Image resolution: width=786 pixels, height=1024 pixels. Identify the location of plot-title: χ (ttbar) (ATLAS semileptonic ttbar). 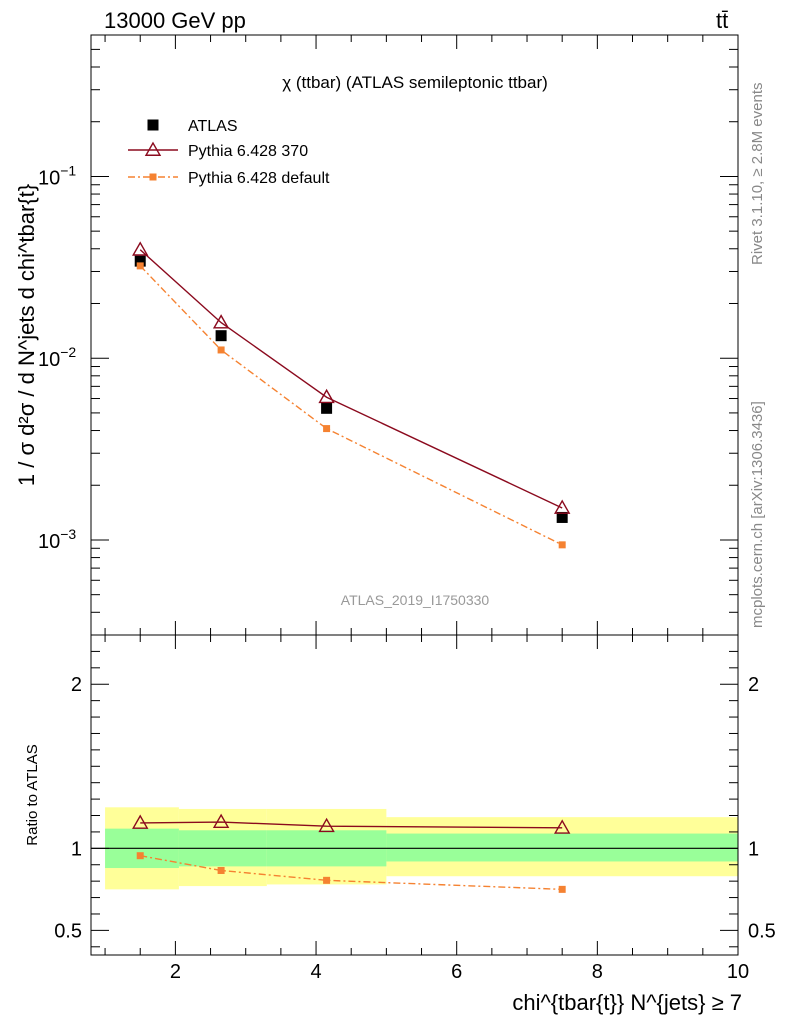
(415, 82).